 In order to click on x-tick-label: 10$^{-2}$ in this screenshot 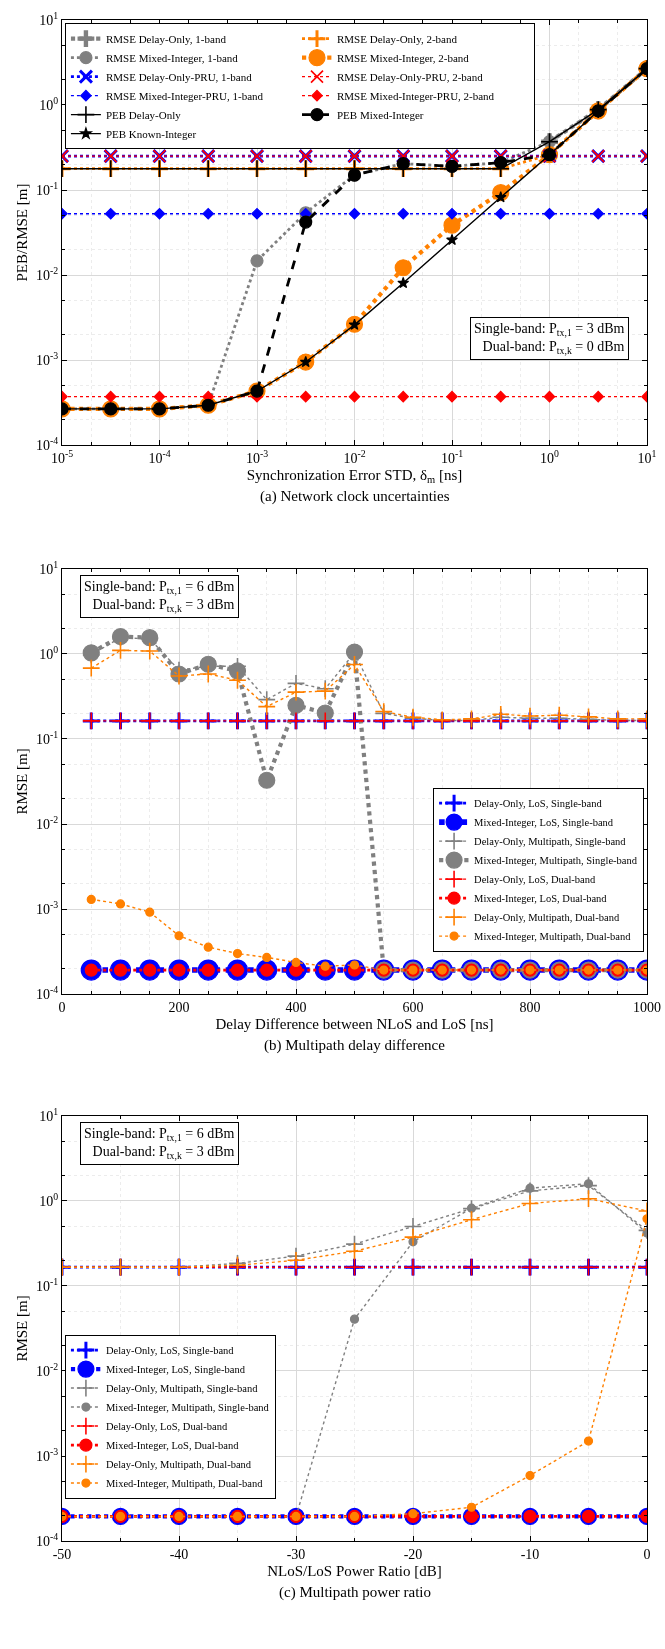, I will do `click(354, 457)`.